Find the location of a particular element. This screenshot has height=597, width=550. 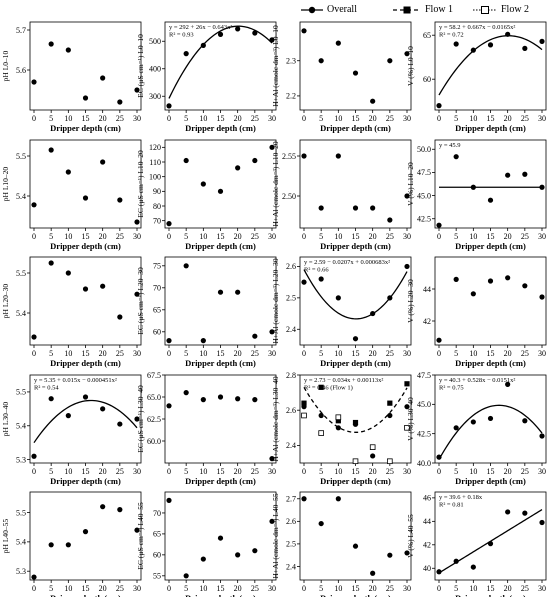

equation-label: y = 5.35 + 0.015x − 0.000451x² is located at coordinates (75, 380).